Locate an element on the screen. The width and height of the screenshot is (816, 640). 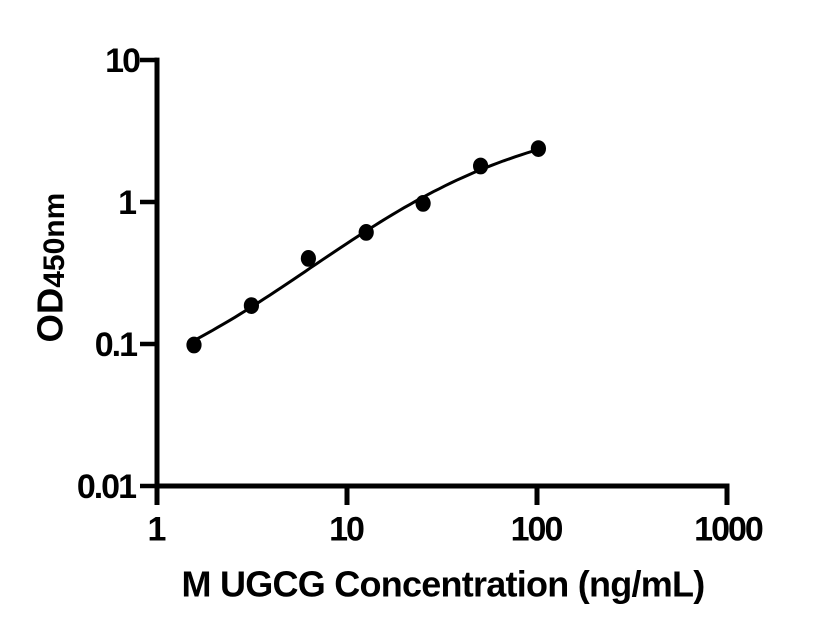
svg-text: 0.1 is located at coordinates (116, 345).